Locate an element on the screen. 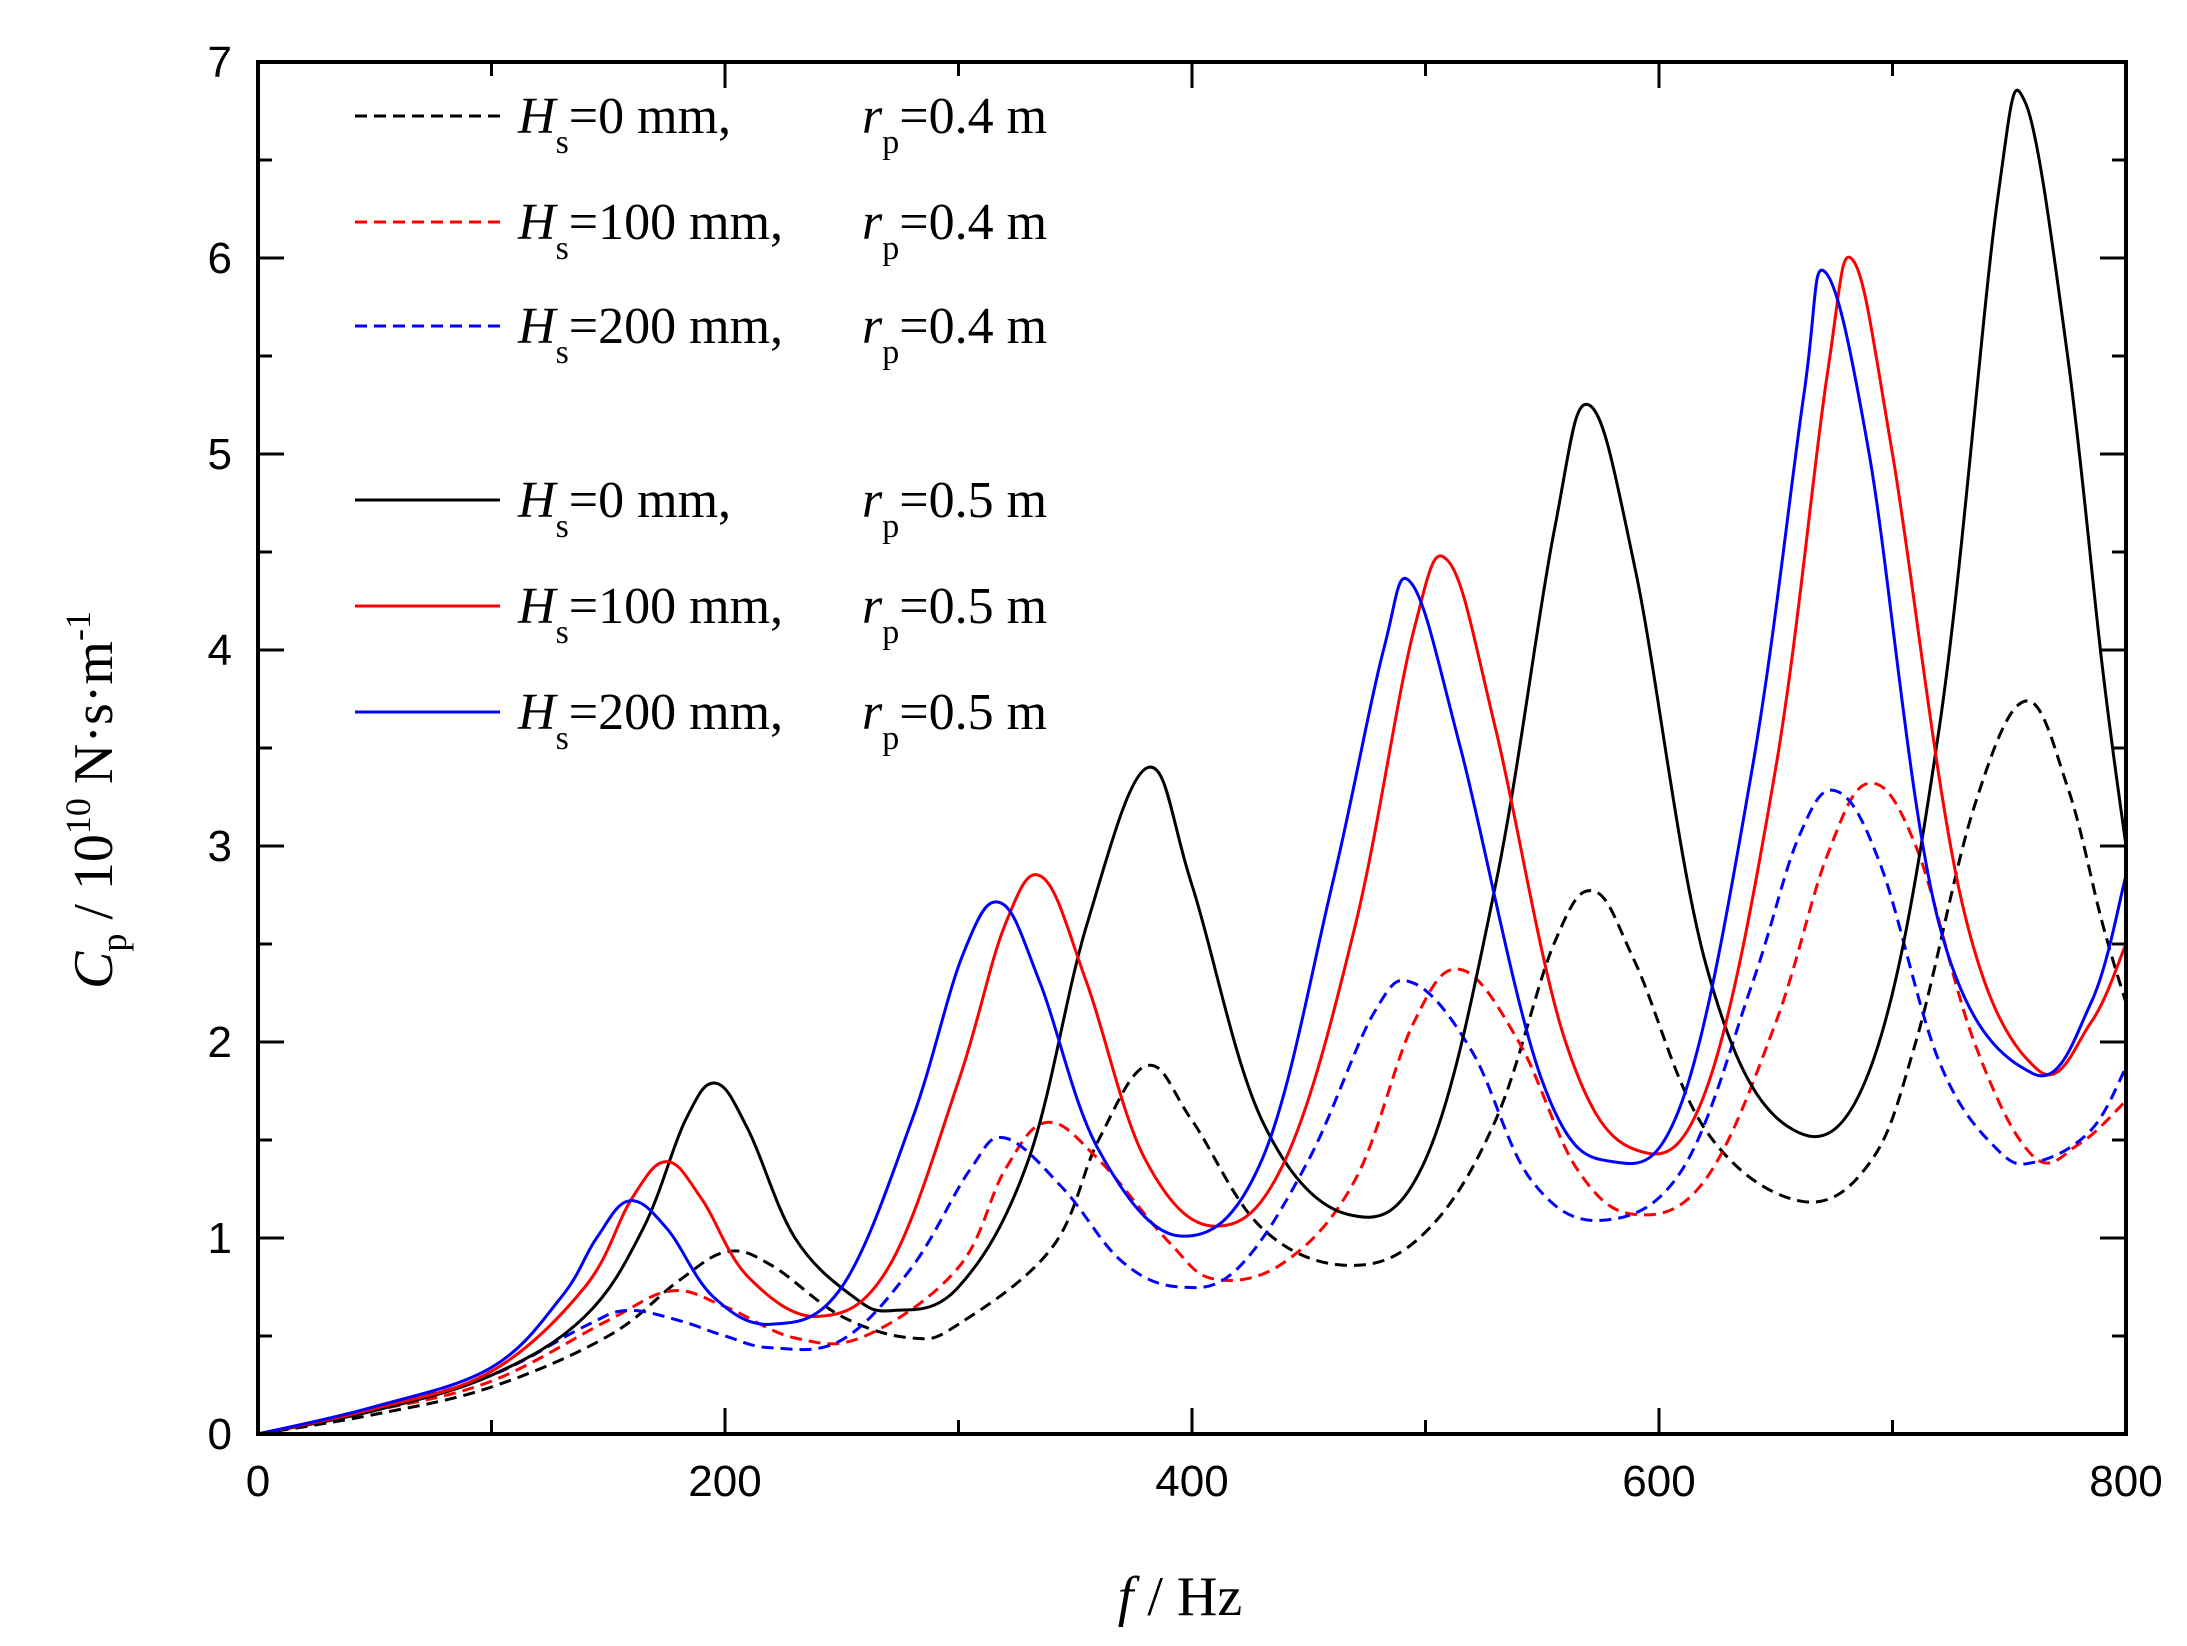 Image resolution: width=2187 pixels, height=1646 pixels. y-tick-label: 4 is located at coordinates (220, 650).